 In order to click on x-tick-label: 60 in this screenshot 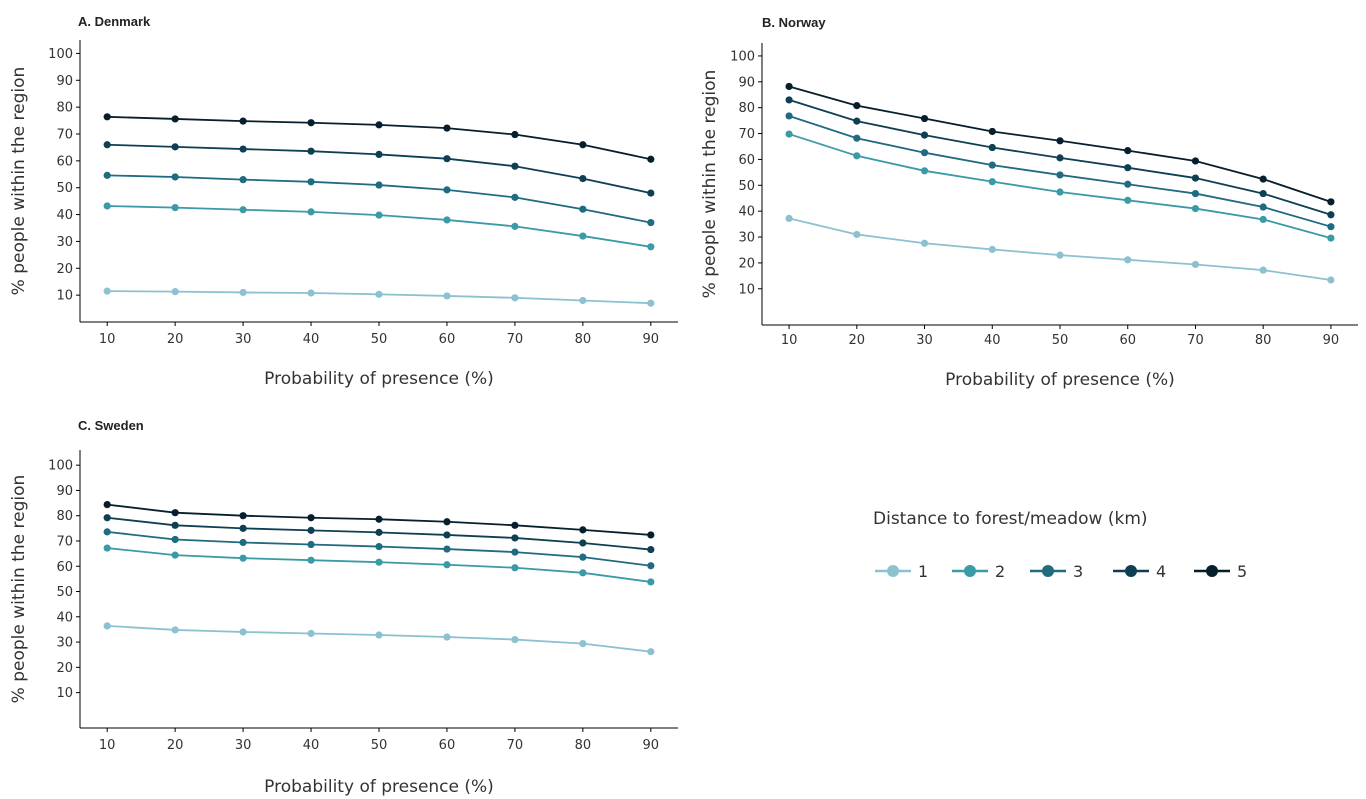, I will do `click(447, 339)`.